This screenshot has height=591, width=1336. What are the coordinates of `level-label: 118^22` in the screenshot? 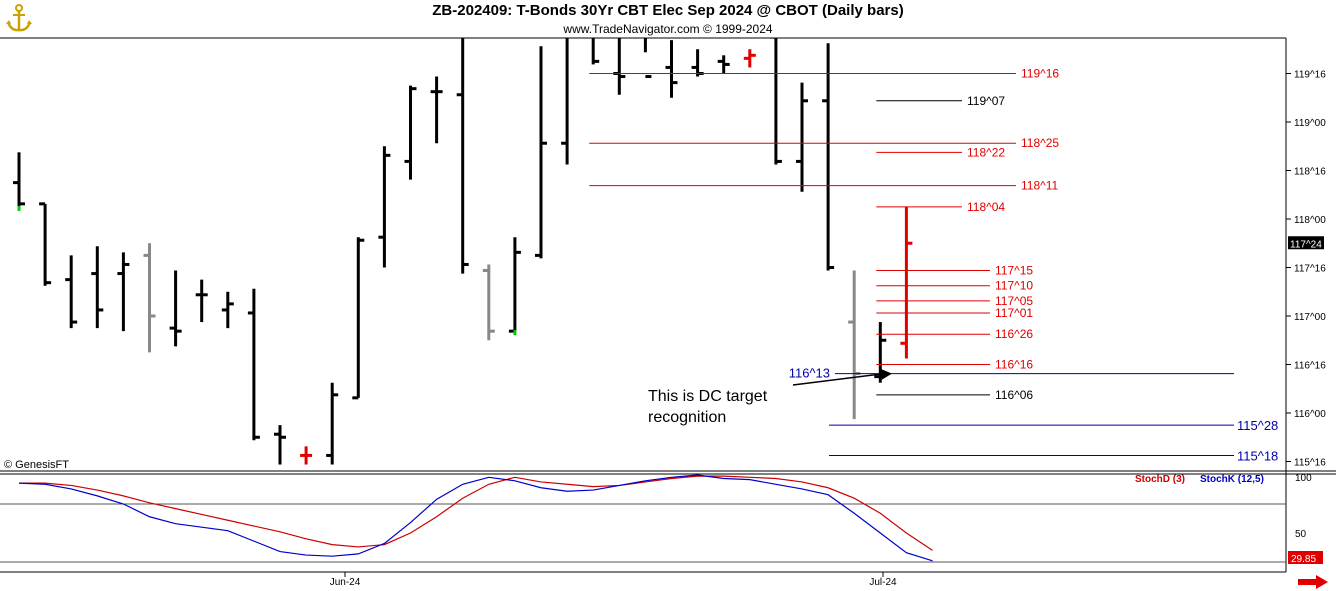 It's located at (986, 152).